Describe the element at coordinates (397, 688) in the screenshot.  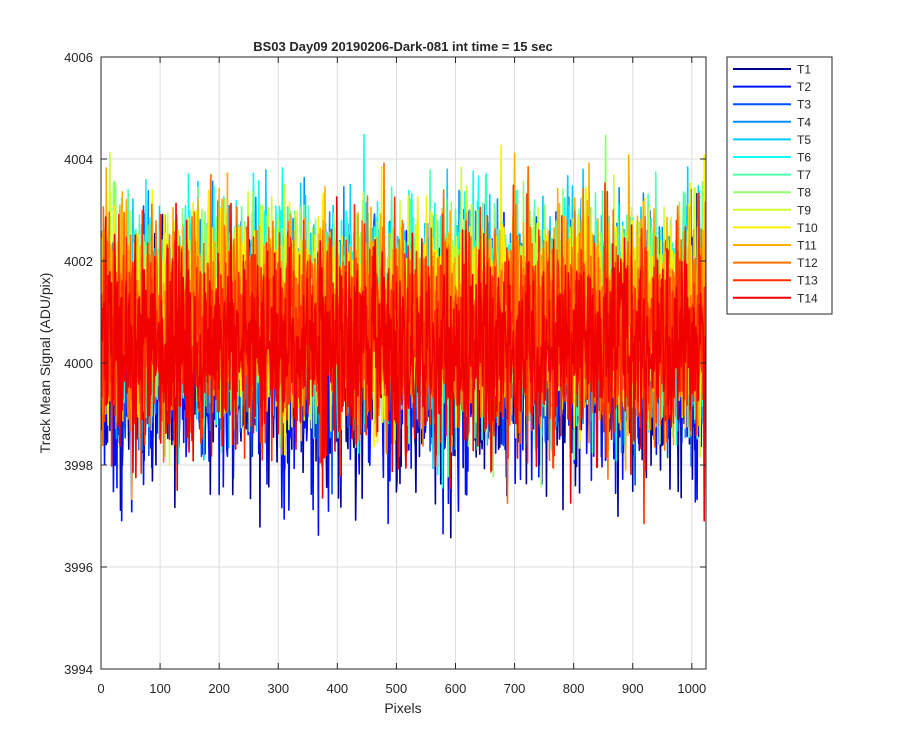
I see `x-tick-label: 500` at that location.